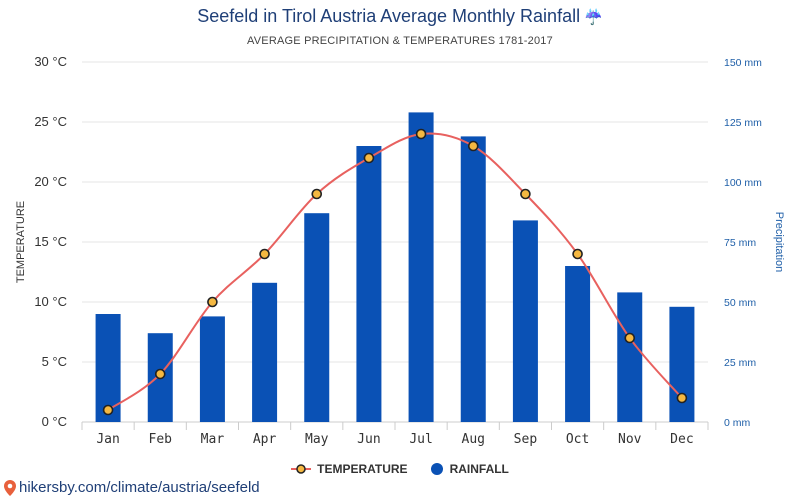 The width and height of the screenshot is (800, 500). What do you see at coordinates (54, 421) in the screenshot?
I see `left-tick-label: 0 °C` at bounding box center [54, 421].